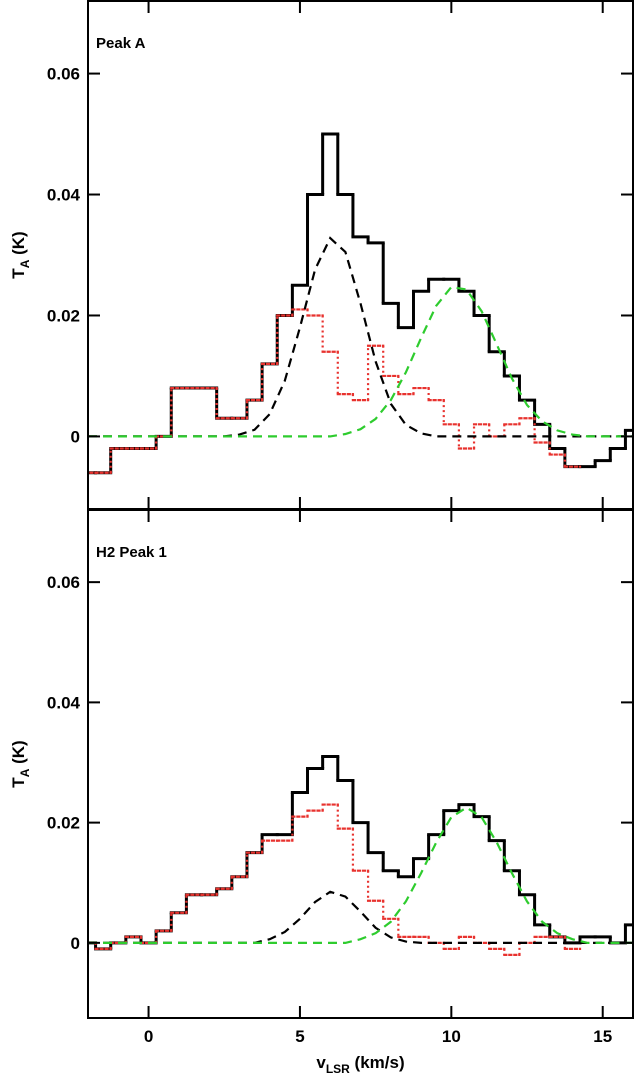 The width and height of the screenshot is (634, 1086). What do you see at coordinates (338, 1069) in the screenshot?
I see `x-axis-label-part: LSR` at bounding box center [338, 1069].